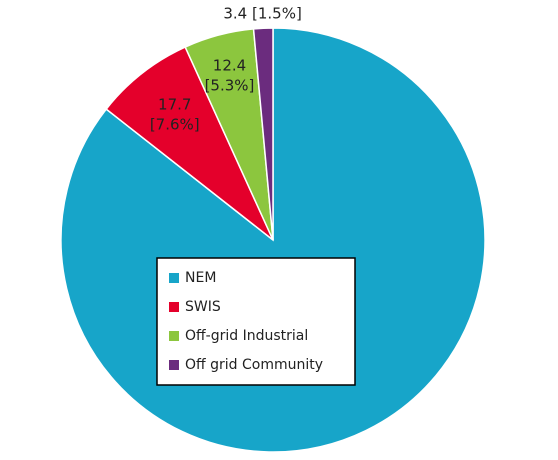  Describe the element at coordinates (246, 336) in the screenshot. I see `legend-label: Off-grid Industrial` at that location.